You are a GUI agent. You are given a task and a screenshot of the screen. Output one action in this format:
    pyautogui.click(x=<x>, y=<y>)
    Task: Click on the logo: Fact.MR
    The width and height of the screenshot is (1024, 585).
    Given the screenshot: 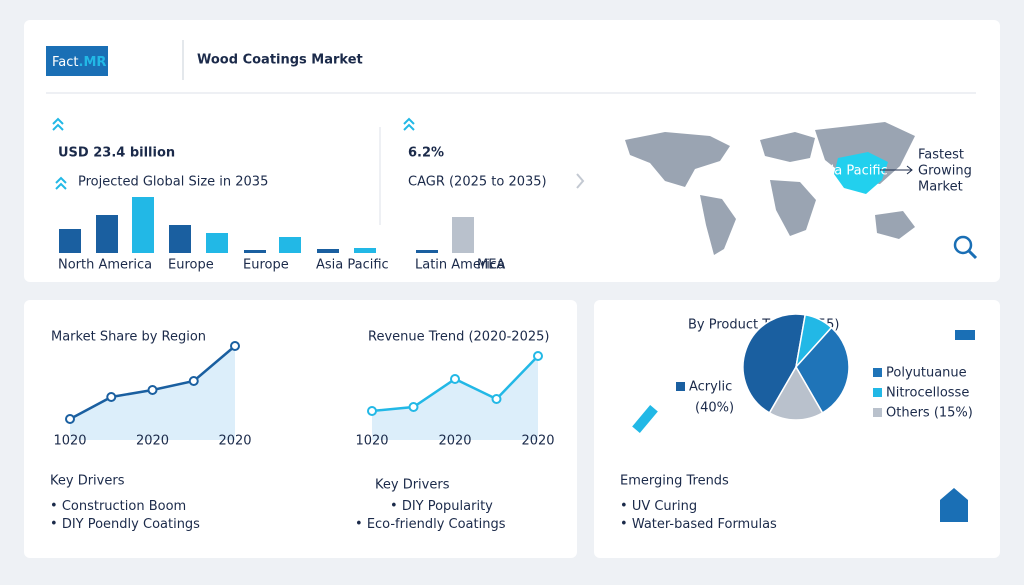 What is the action you would take?
    pyautogui.click(x=79, y=62)
    